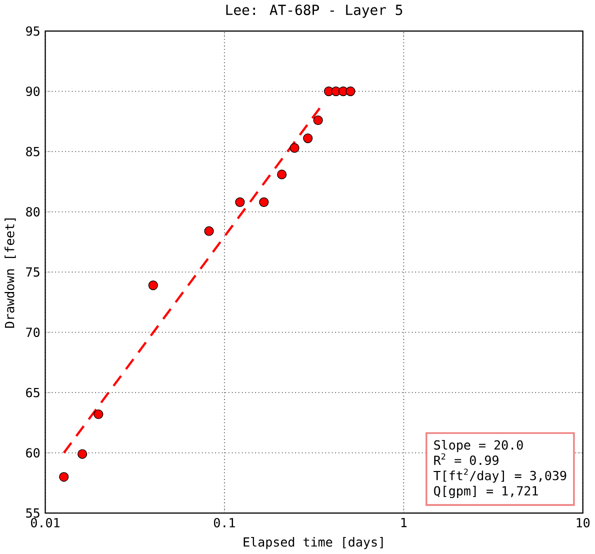 The width and height of the screenshot is (595, 554). What do you see at coordinates (404, 523) in the screenshot?
I see `x-tick-label: 1` at bounding box center [404, 523].